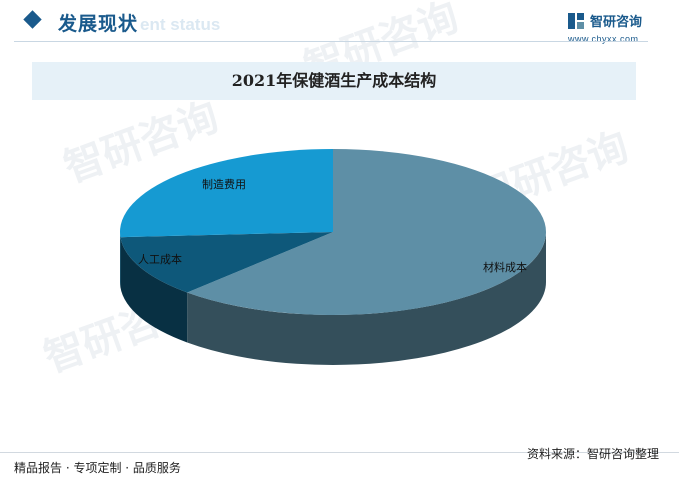 The height and width of the screenshot is (485, 679). What do you see at coordinates (331, 41) in the screenshot?
I see `header-divider` at bounding box center [331, 41].